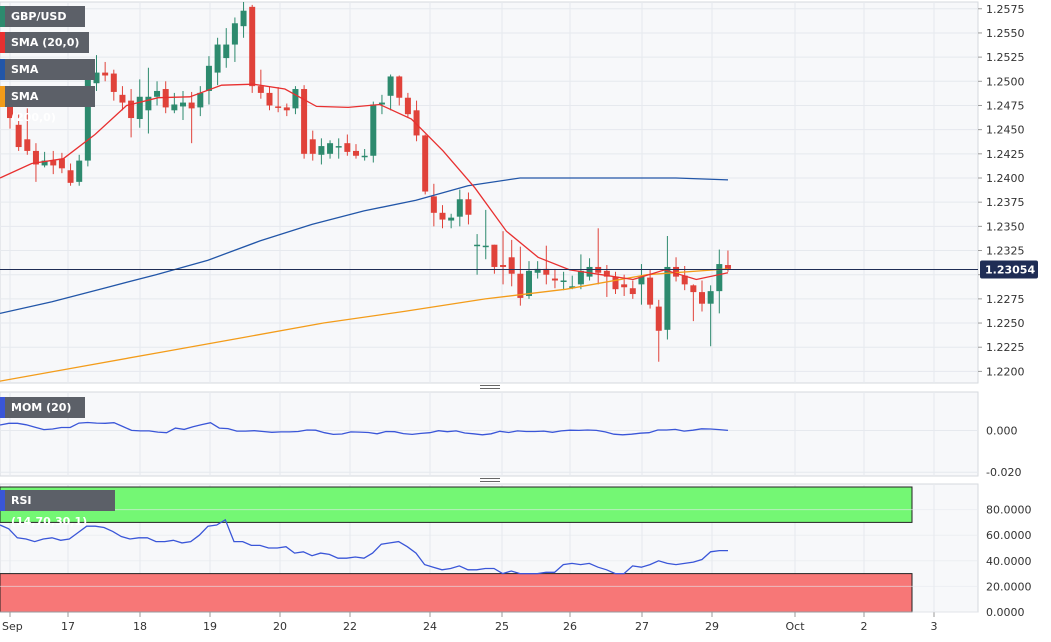  Describe the element at coordinates (712, 626) in the screenshot. I see `x-tick-label: 29` at that location.